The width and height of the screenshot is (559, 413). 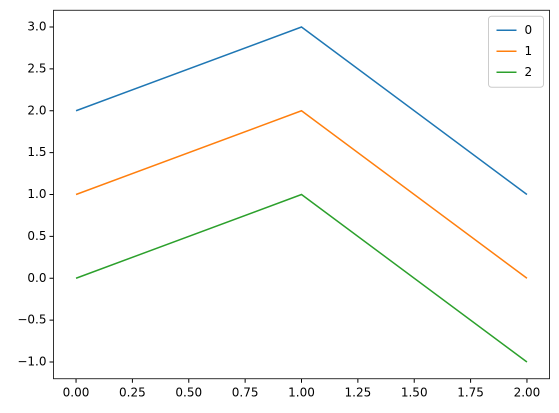 What do you see at coordinates (36, 110) in the screenshot?
I see `y-tick-label: 2.0` at bounding box center [36, 110].